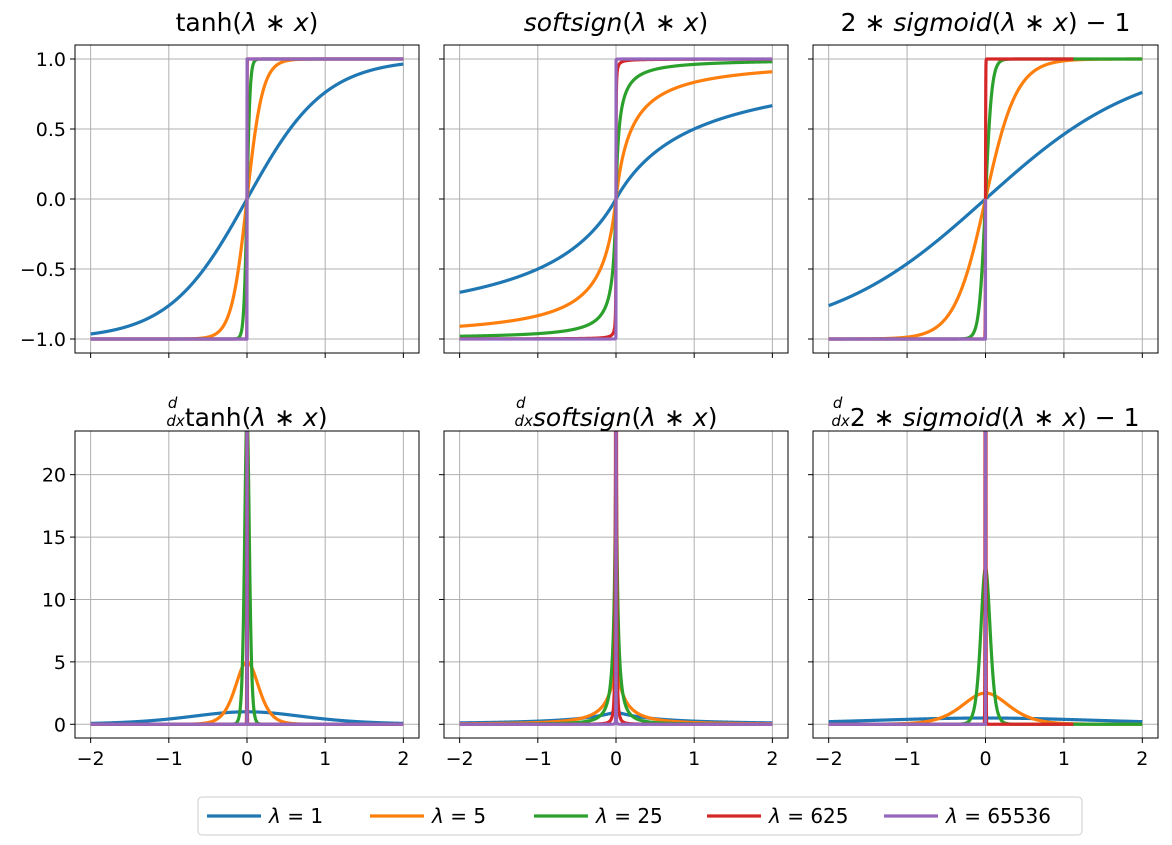 The width and height of the screenshot is (1172, 845). I want to click on subplot-sigmoid2: 2 ∗ sigmoid(λ ∗ x) − 1, so click(983, 183).